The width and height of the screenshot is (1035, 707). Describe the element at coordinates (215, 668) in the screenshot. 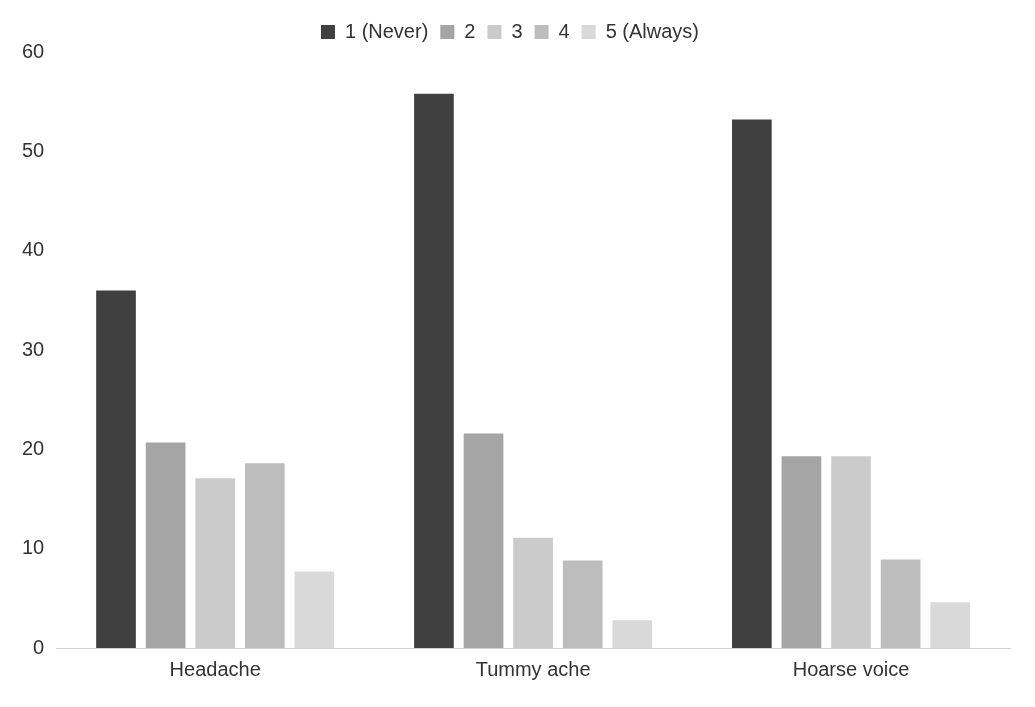

I see `x-tick-label: Headache` at that location.